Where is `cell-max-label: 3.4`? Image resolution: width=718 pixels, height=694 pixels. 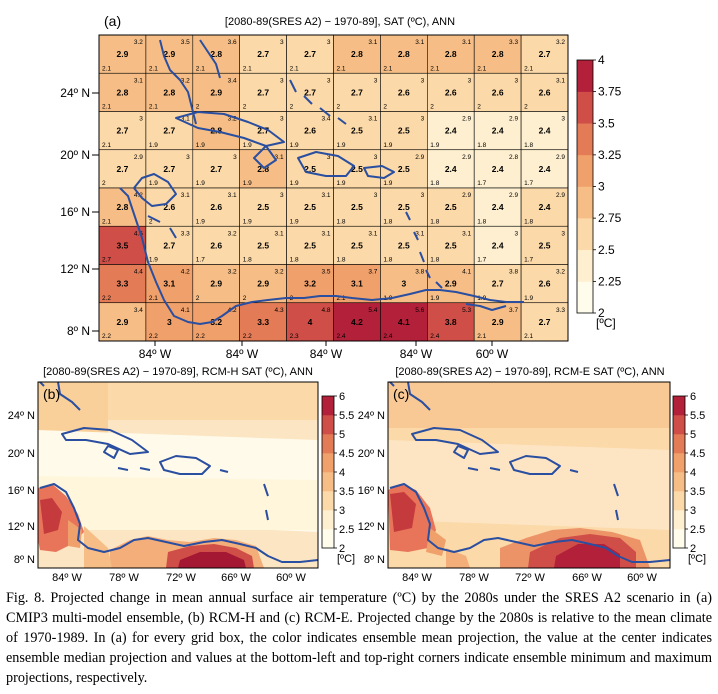
cell-max-label: 3.4 is located at coordinates (232, 80).